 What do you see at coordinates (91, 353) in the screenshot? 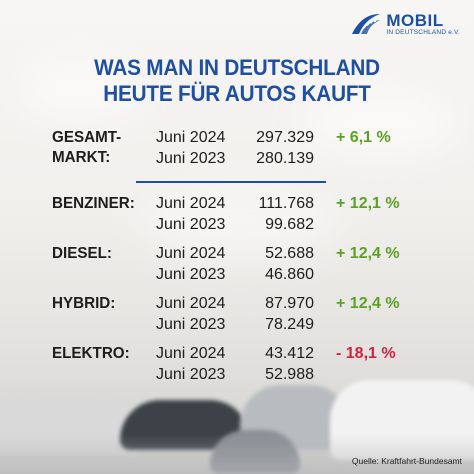
I see `category-label: ELEKTRO:` at bounding box center [91, 353].